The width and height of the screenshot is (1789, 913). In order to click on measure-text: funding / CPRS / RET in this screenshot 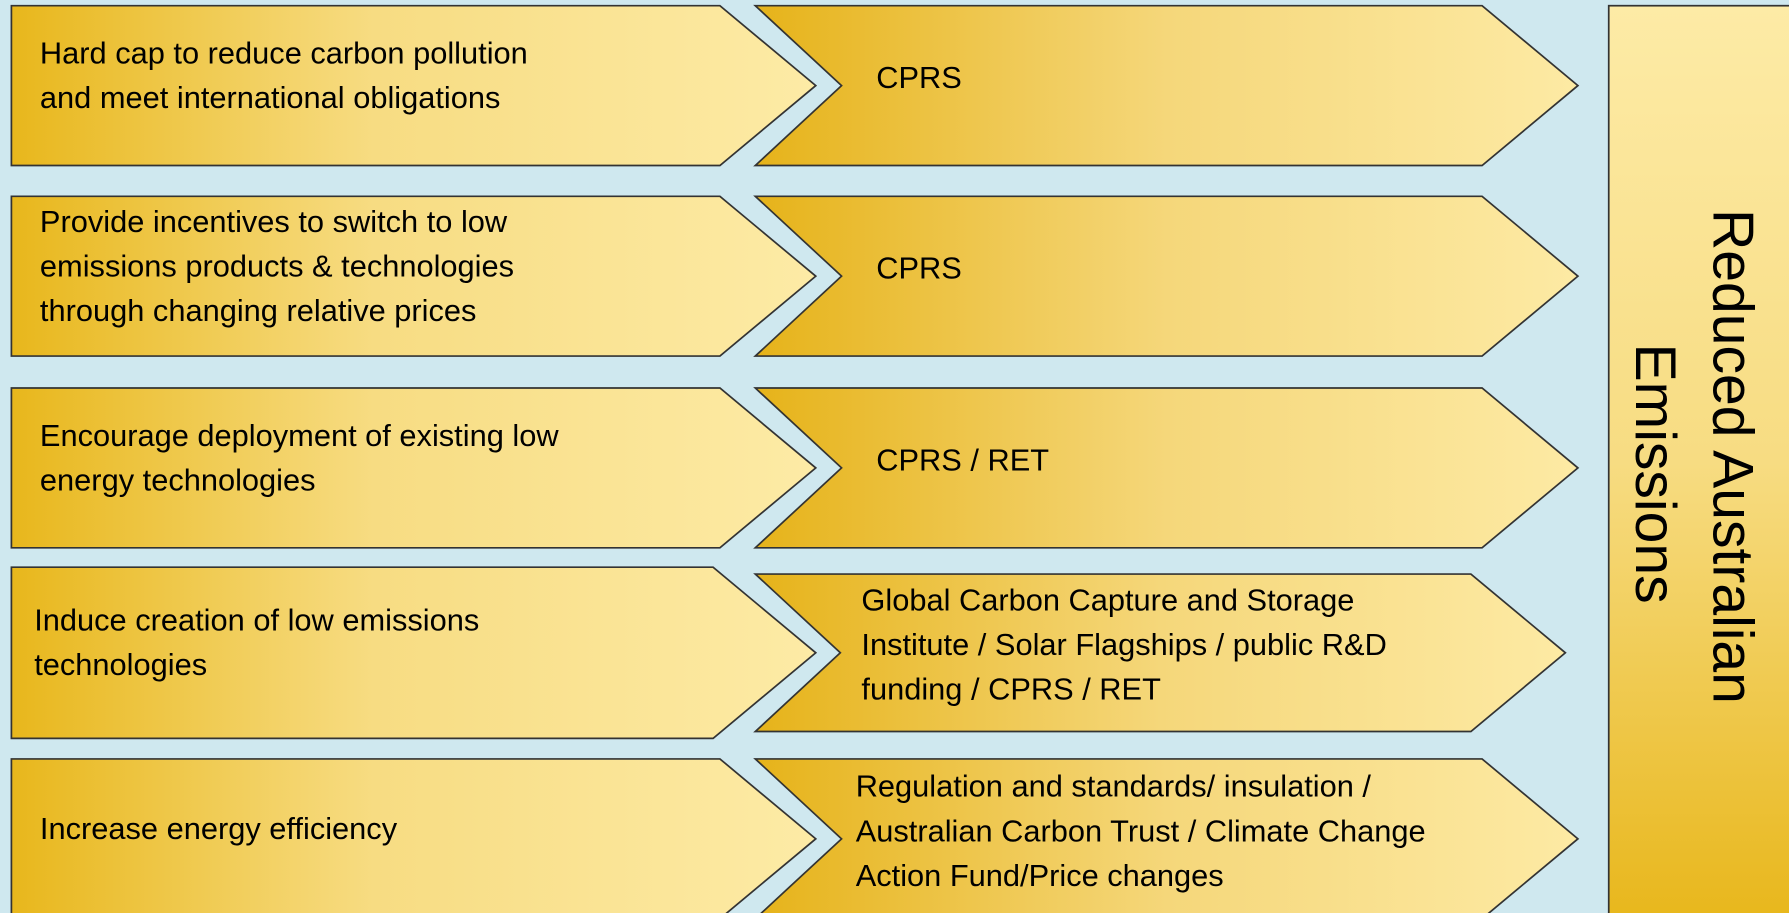, I will do `click(1011, 689)`.